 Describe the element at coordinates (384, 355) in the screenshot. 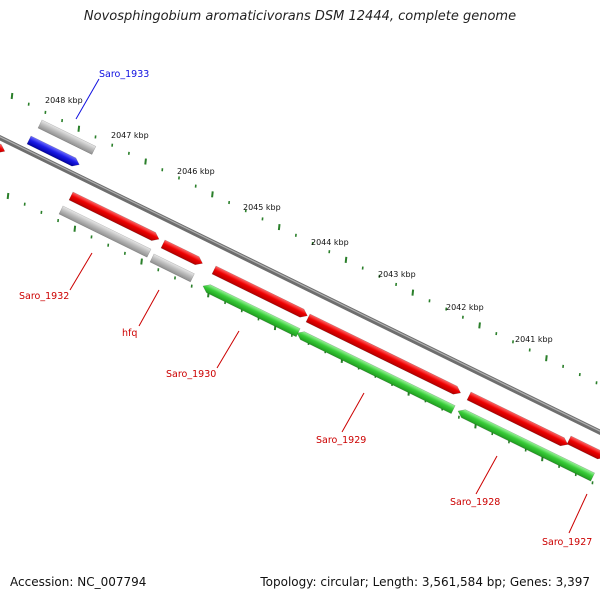

I see `gene-red-d` at that location.